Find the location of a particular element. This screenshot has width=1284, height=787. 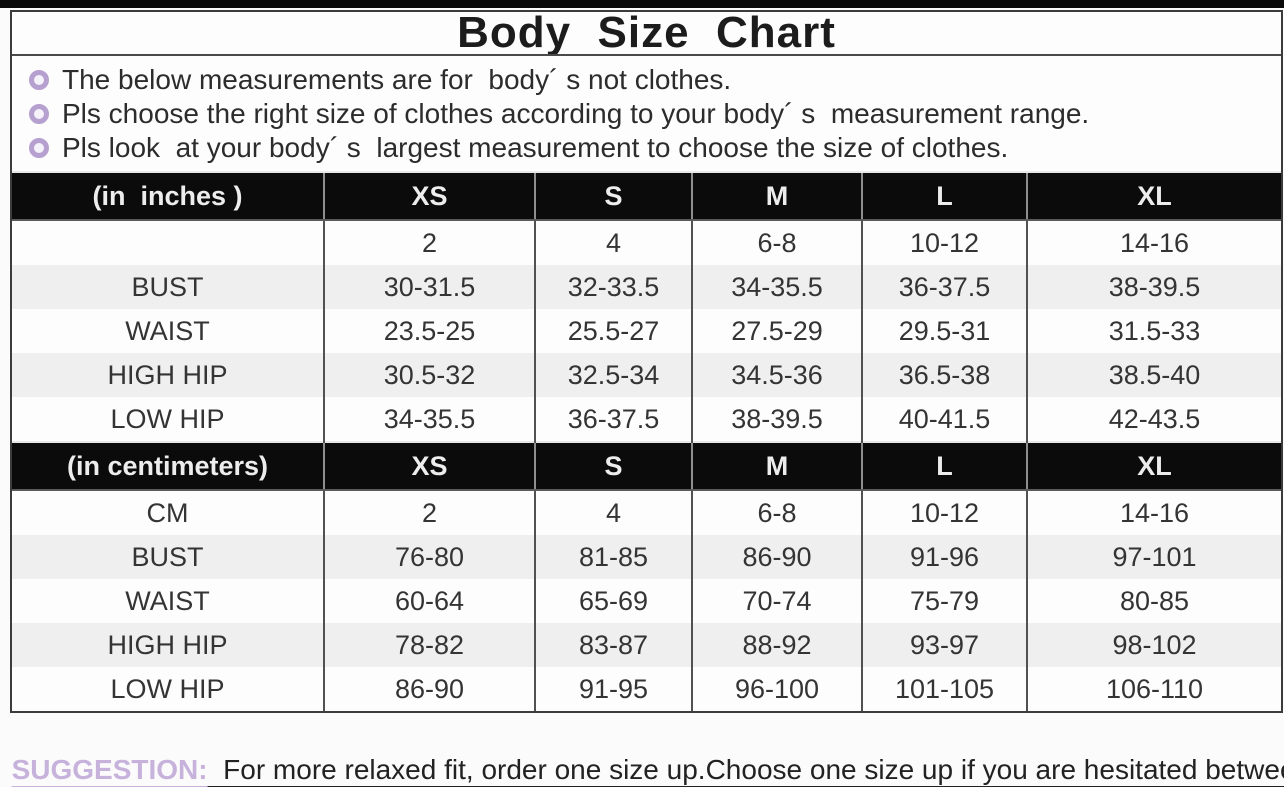

measurement-row: BUST 30-31.5 32-33.5 34-35.5 36-37.5 38-39.5 is located at coordinates (646, 287).